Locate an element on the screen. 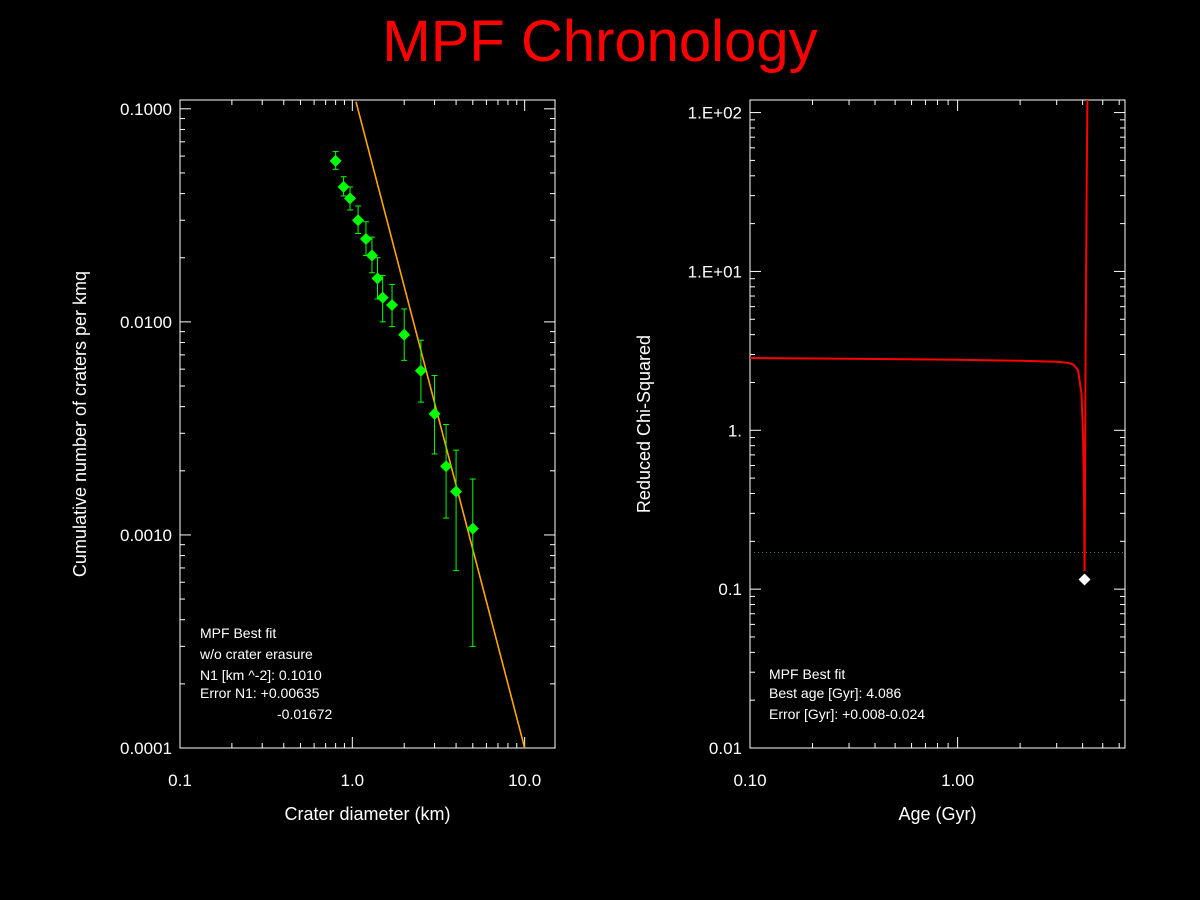 This screenshot has height=900, width=1200. left-legend-line: N1 [km ^-2]: 0.1010 is located at coordinates (261, 675).